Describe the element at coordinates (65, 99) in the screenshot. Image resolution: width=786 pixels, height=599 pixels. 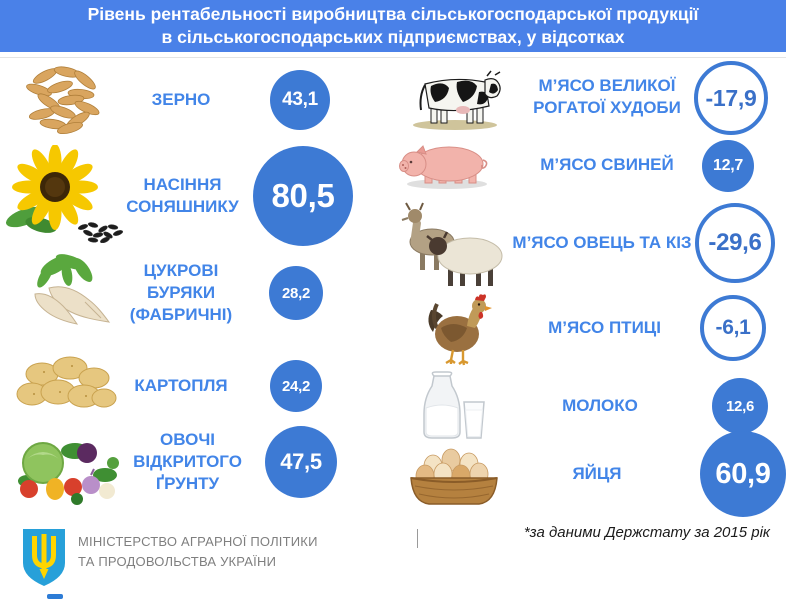
I see `grain-icon` at that location.